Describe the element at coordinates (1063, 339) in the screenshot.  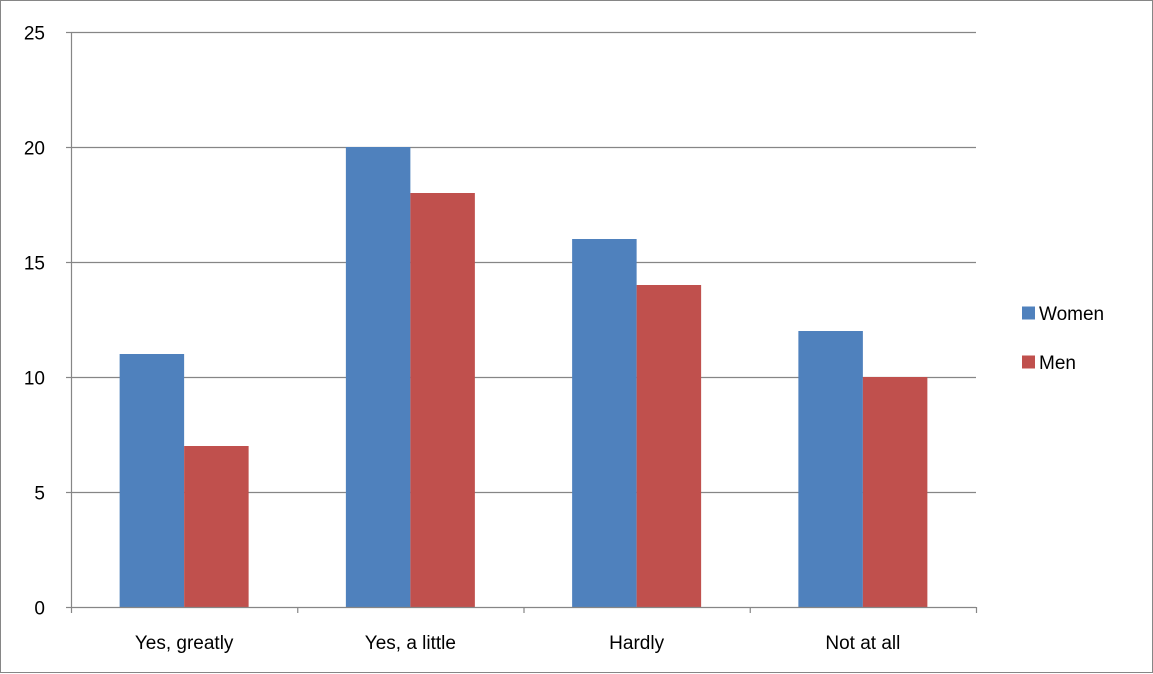
I see `legend: Women Men` at that location.